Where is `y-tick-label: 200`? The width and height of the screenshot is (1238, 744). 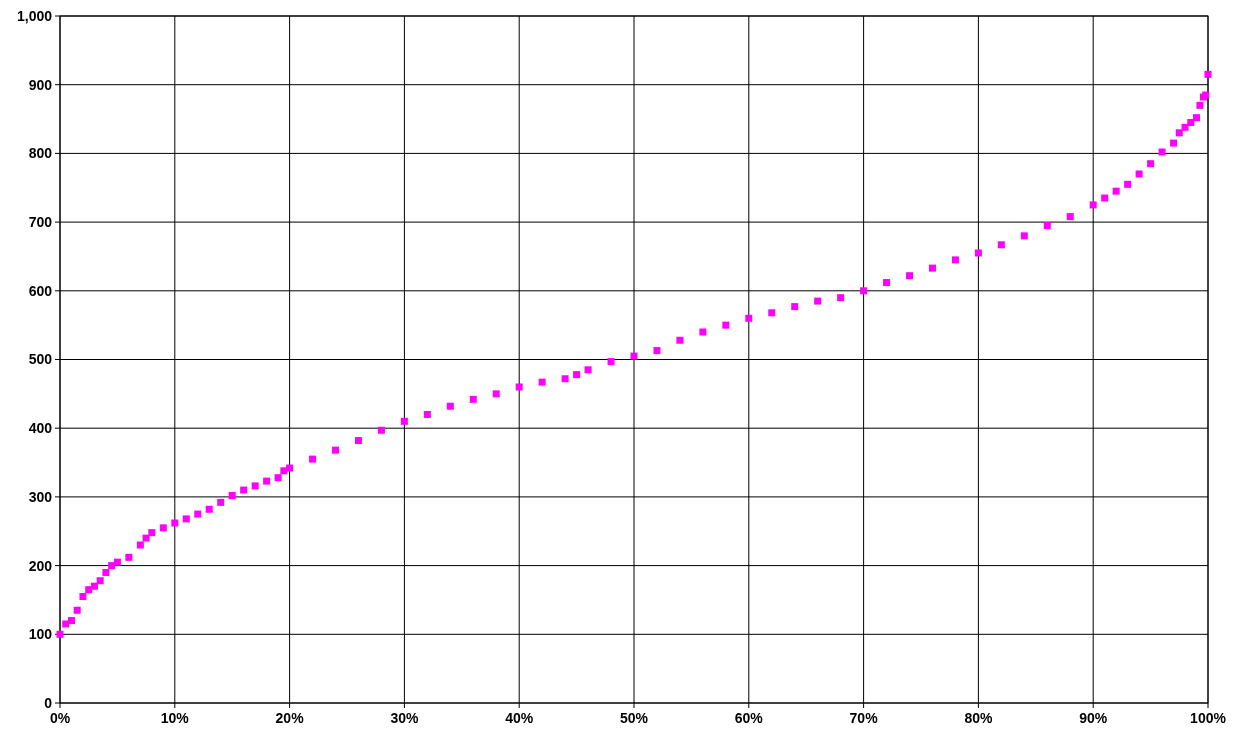
y-tick-label: 200 is located at coordinates (40, 565).